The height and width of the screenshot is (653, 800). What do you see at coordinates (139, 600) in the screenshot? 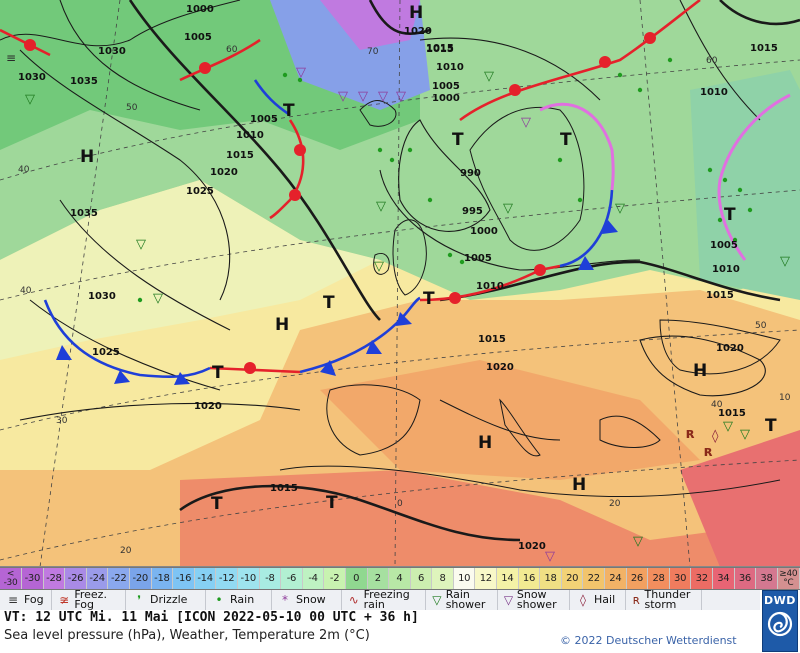
I see `drizzle-icon: ❜` at bounding box center [139, 600].